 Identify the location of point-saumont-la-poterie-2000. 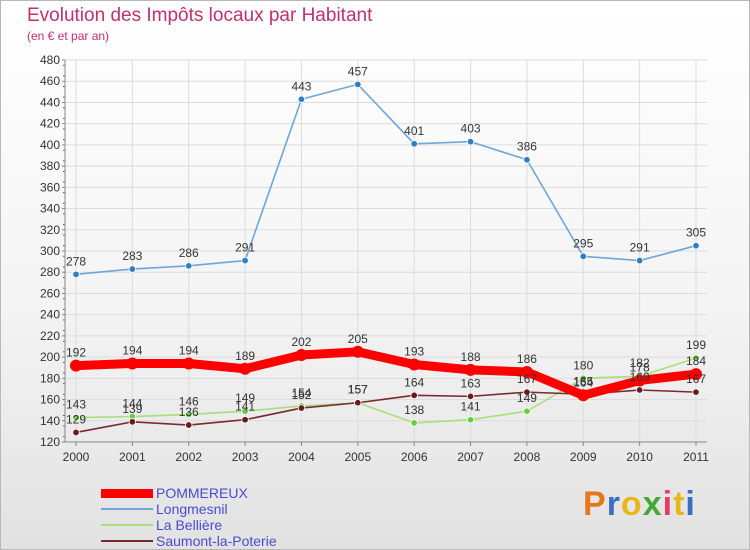
(76, 432).